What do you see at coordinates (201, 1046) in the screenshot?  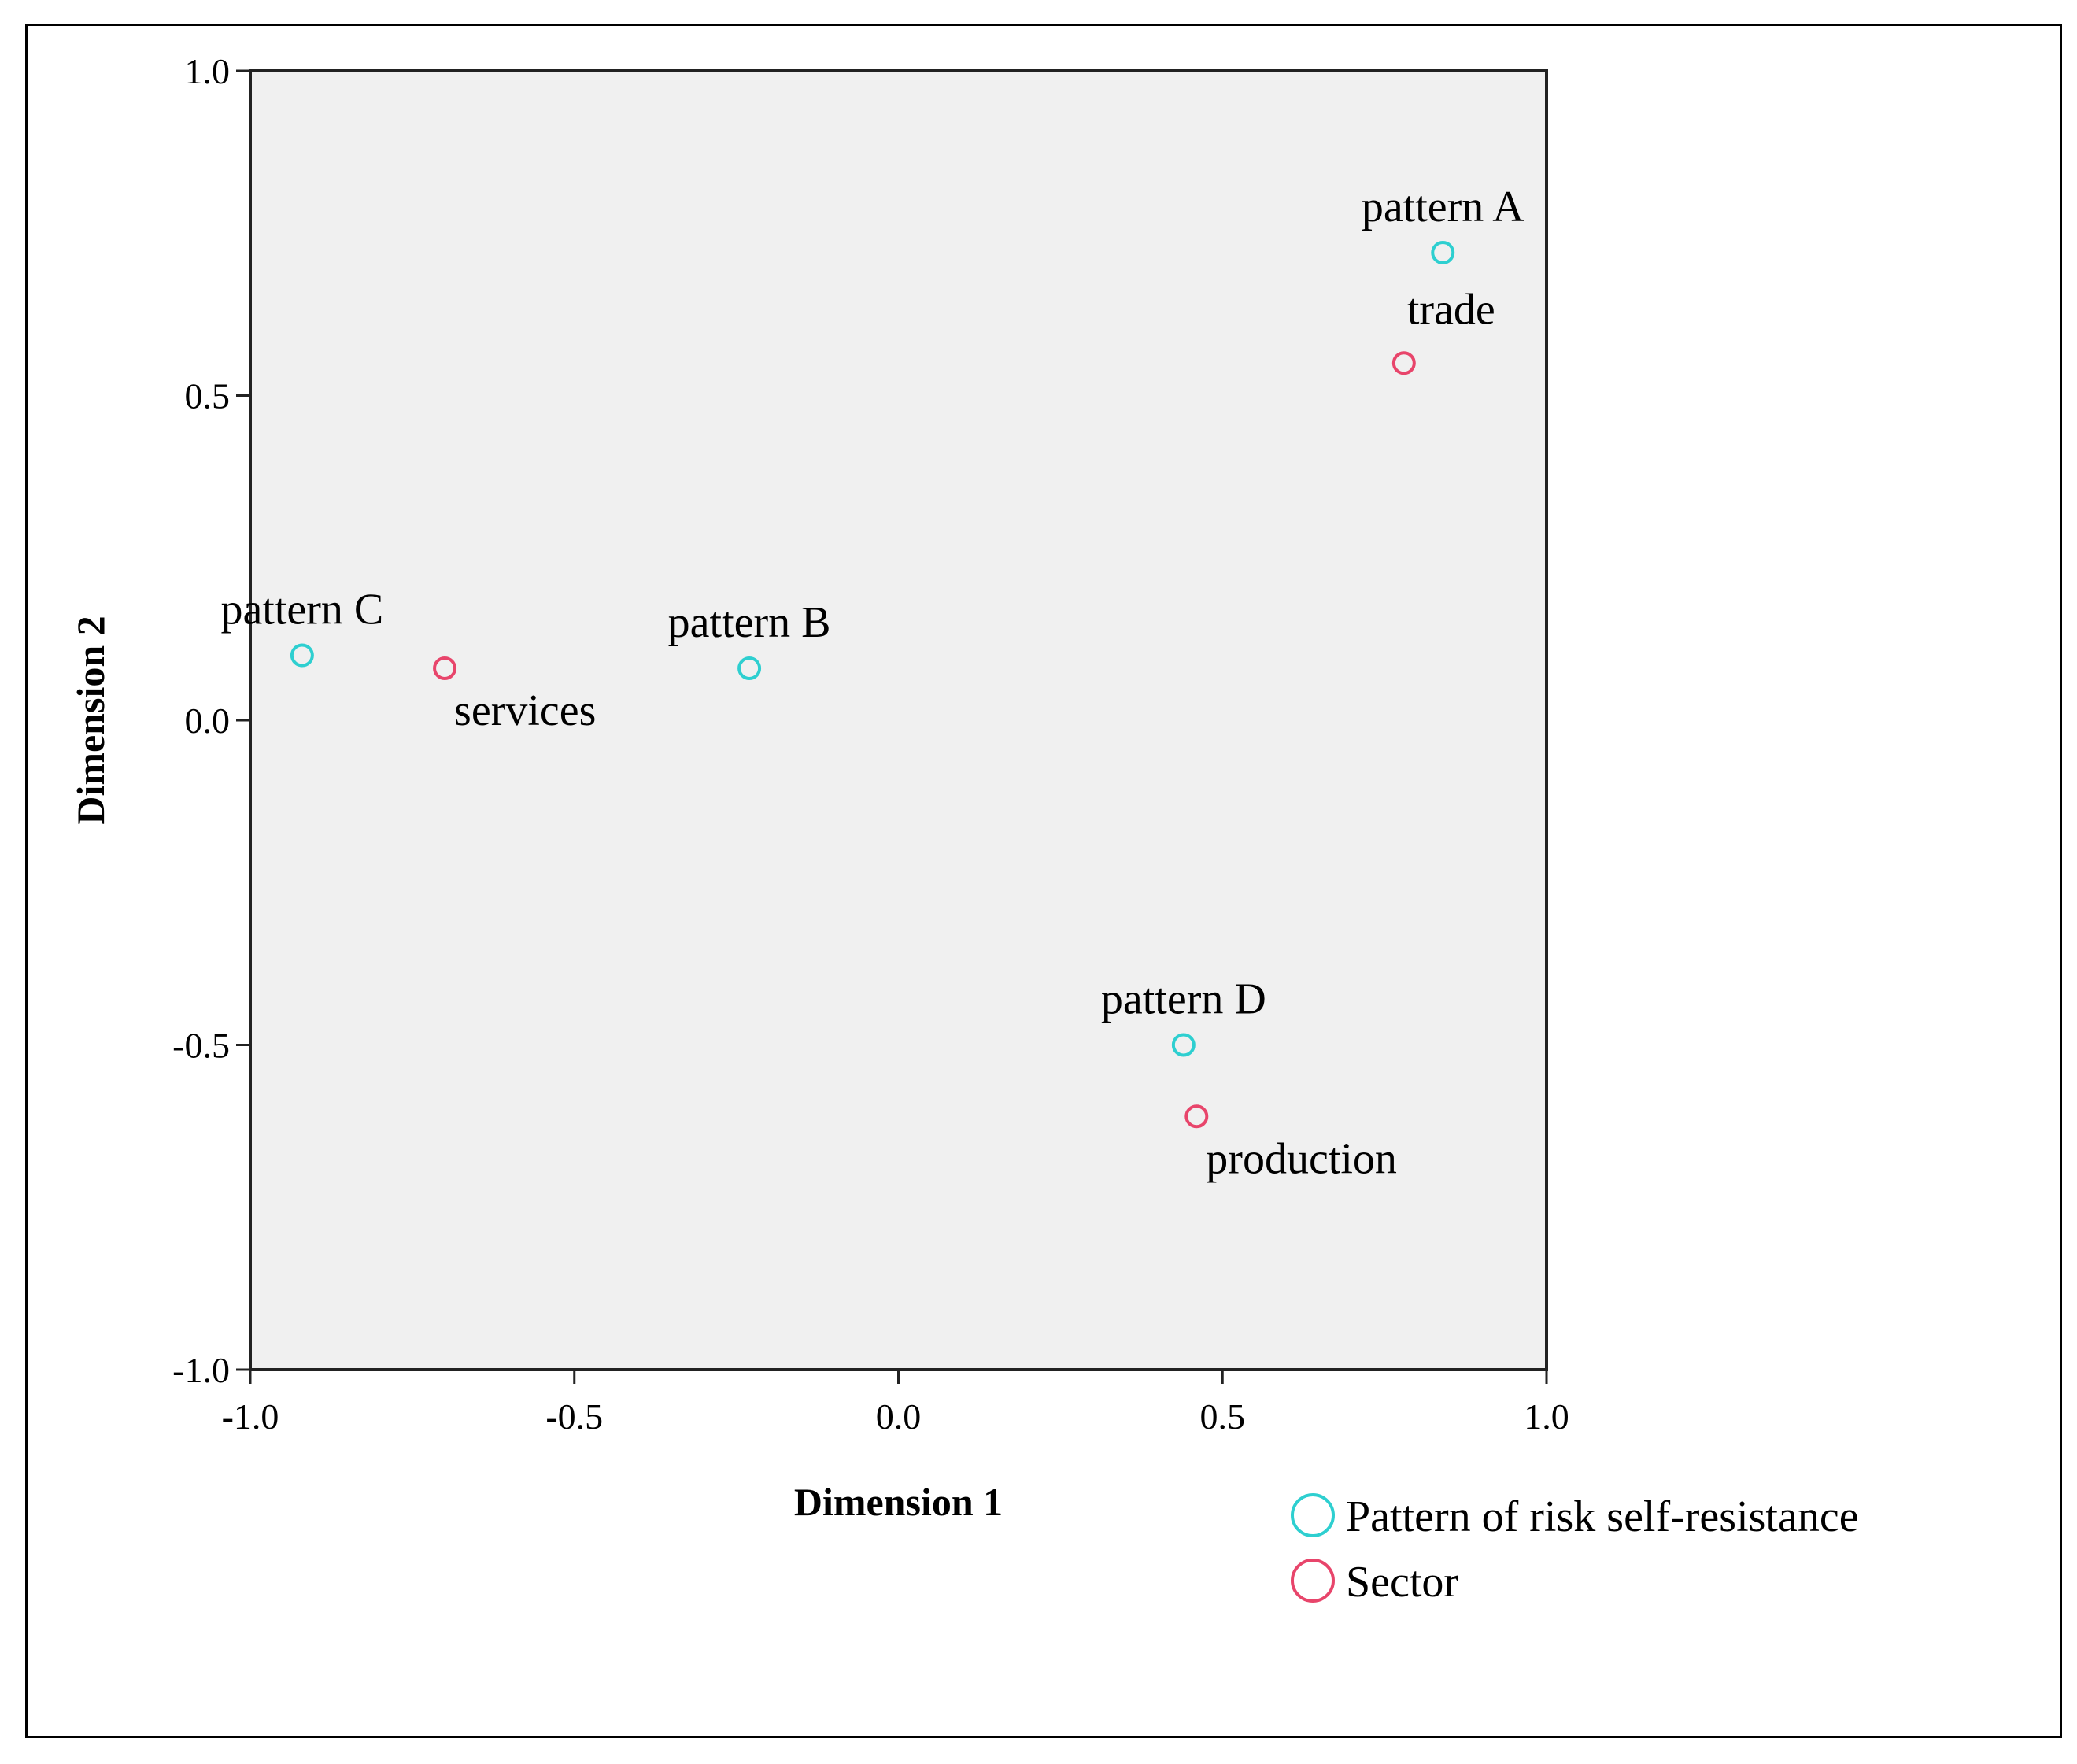 I see `y-tick-label: -0.5` at bounding box center [201, 1046].